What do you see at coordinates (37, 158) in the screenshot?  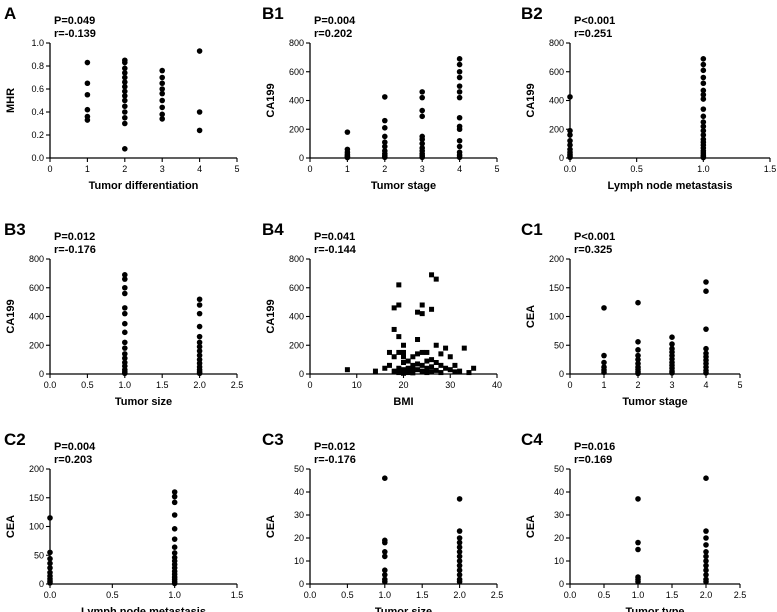 I see `y-tick-label: 0.0` at bounding box center [37, 158].